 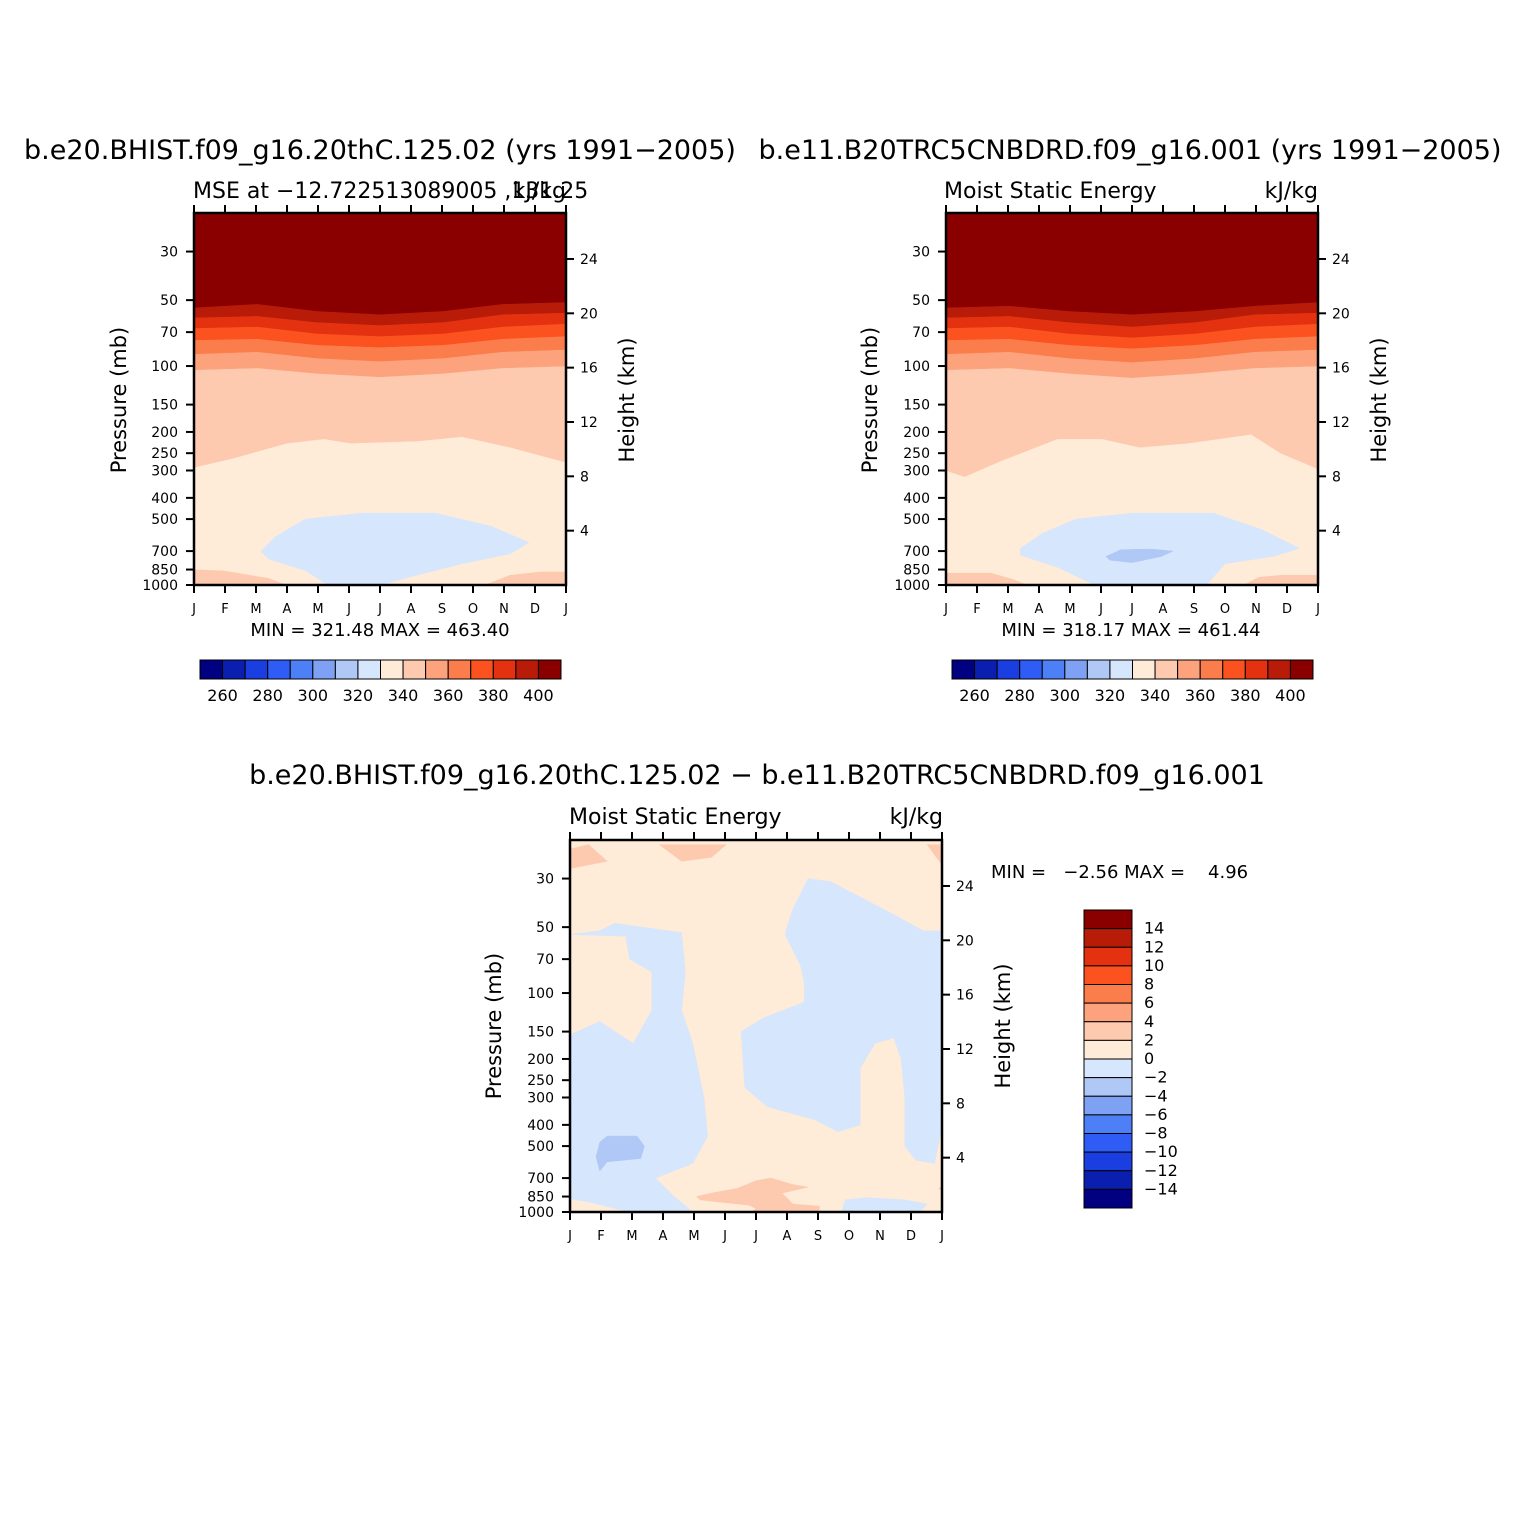 What do you see at coordinates (540, 1147) in the screenshot?
I see `y-tick-label: 500` at bounding box center [540, 1147].